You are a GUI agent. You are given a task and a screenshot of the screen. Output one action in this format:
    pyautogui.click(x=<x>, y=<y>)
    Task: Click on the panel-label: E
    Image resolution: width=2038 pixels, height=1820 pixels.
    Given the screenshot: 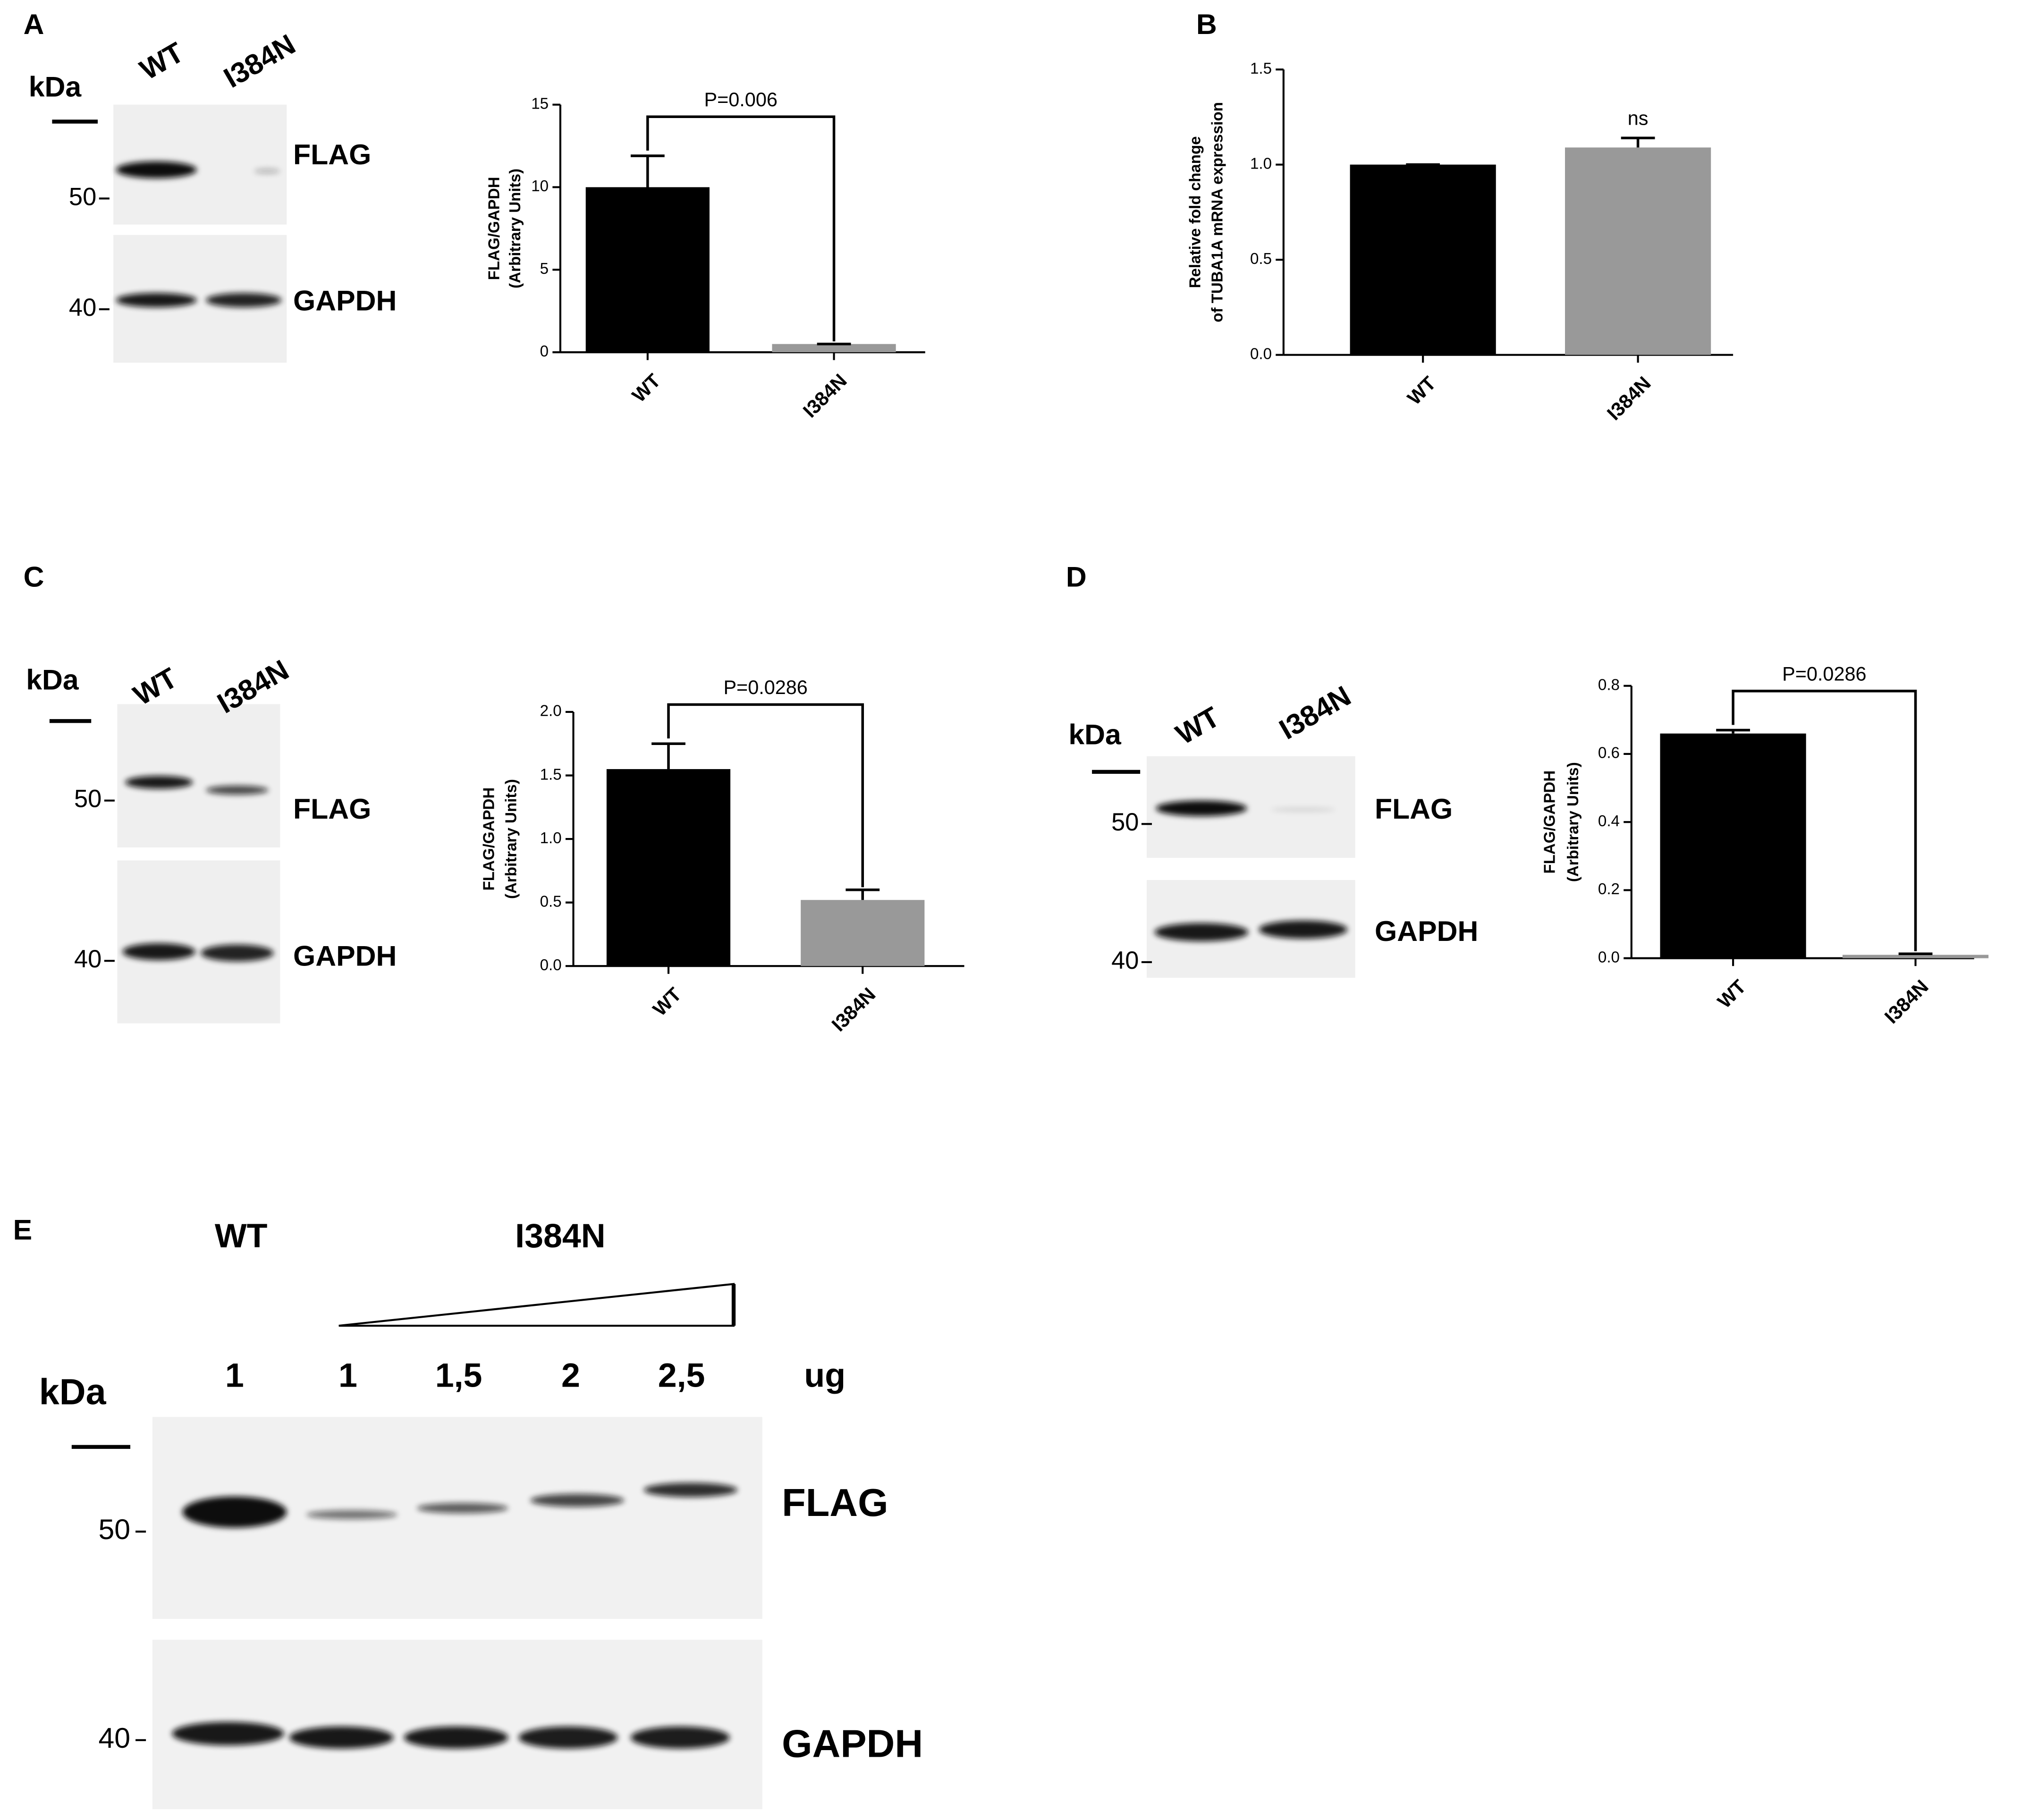 What is the action you would take?
    pyautogui.click(x=23, y=1229)
    